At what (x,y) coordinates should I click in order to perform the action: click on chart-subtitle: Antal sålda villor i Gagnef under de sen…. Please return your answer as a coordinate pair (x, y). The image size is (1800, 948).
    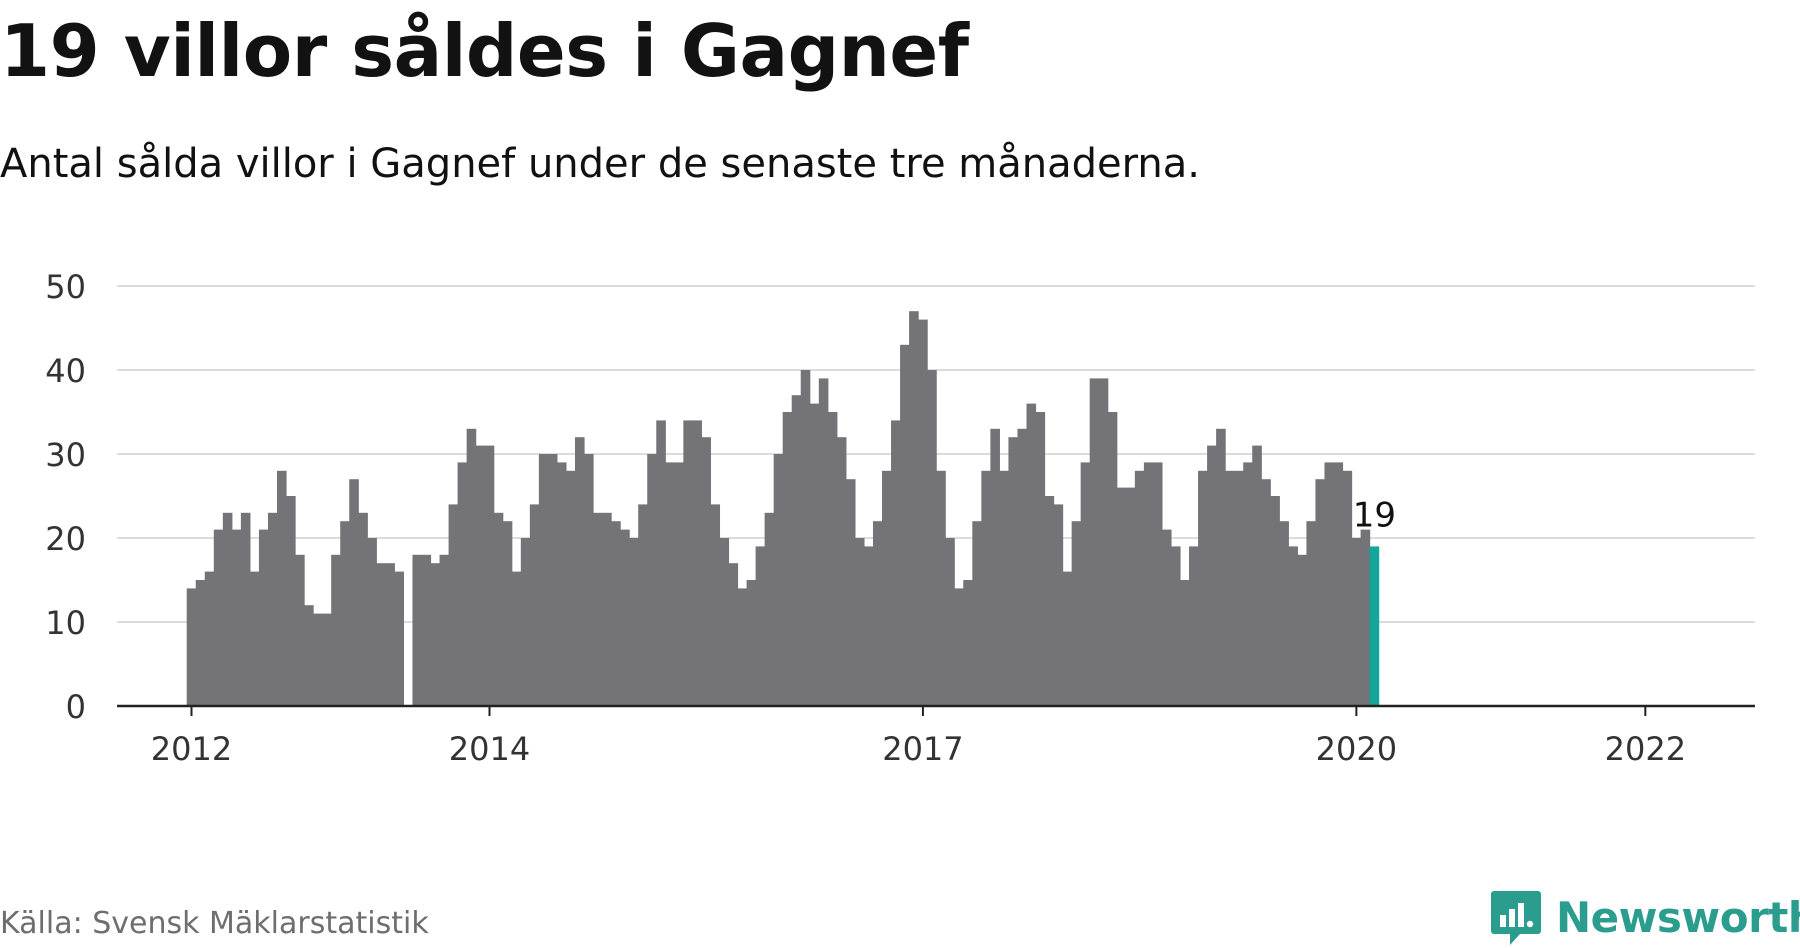
    Looking at the image, I should click on (600, 164).